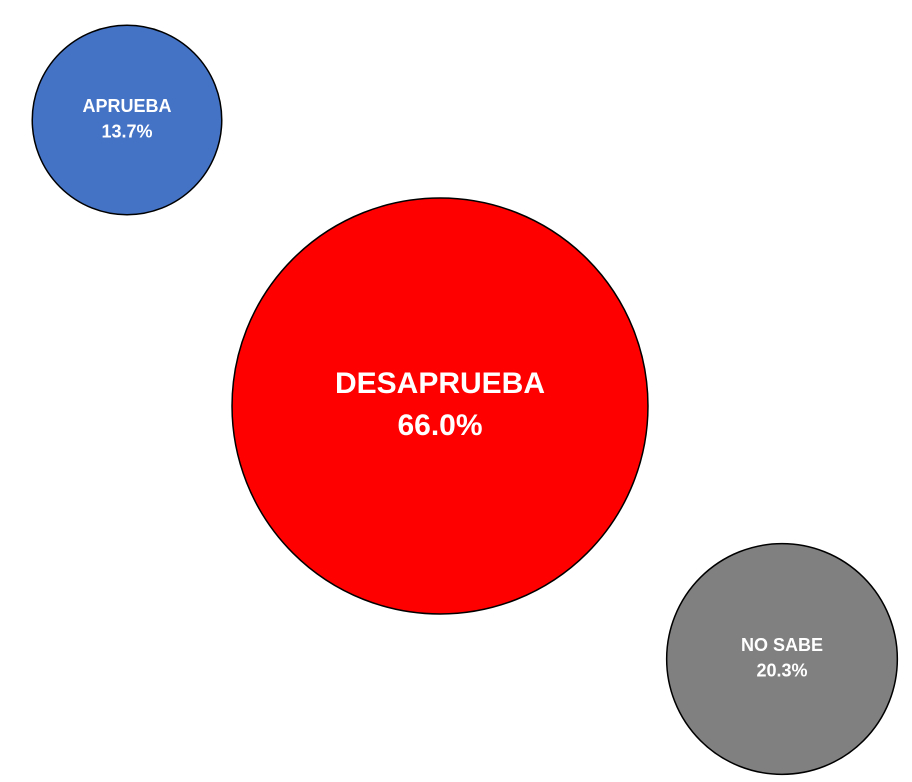 This screenshot has height=782, width=912. What do you see at coordinates (439, 425) in the screenshot?
I see `bubble-value-label: 66.0%` at bounding box center [439, 425].